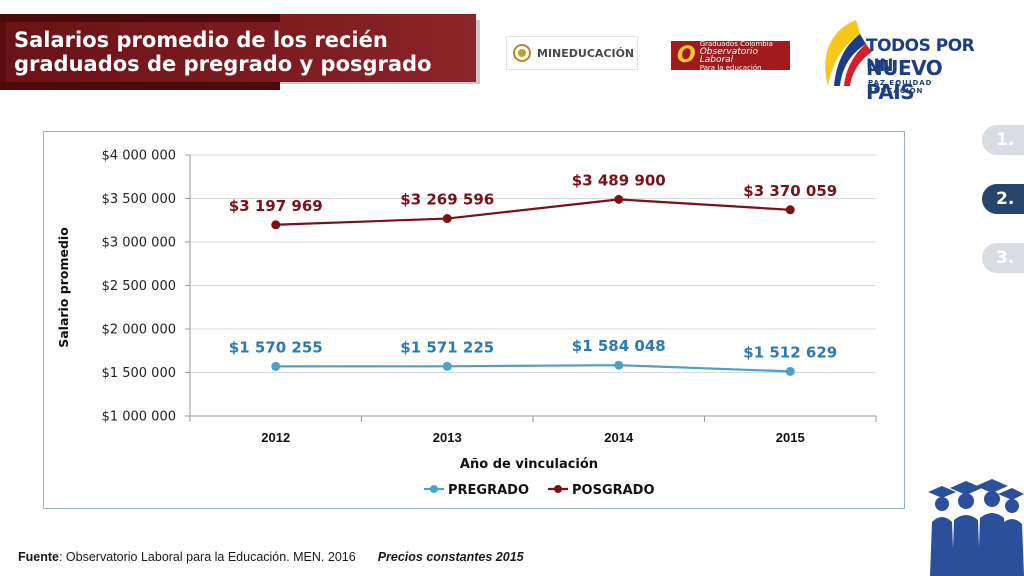  What do you see at coordinates (38, 557) in the screenshot?
I see `source-label: Fuente` at bounding box center [38, 557].